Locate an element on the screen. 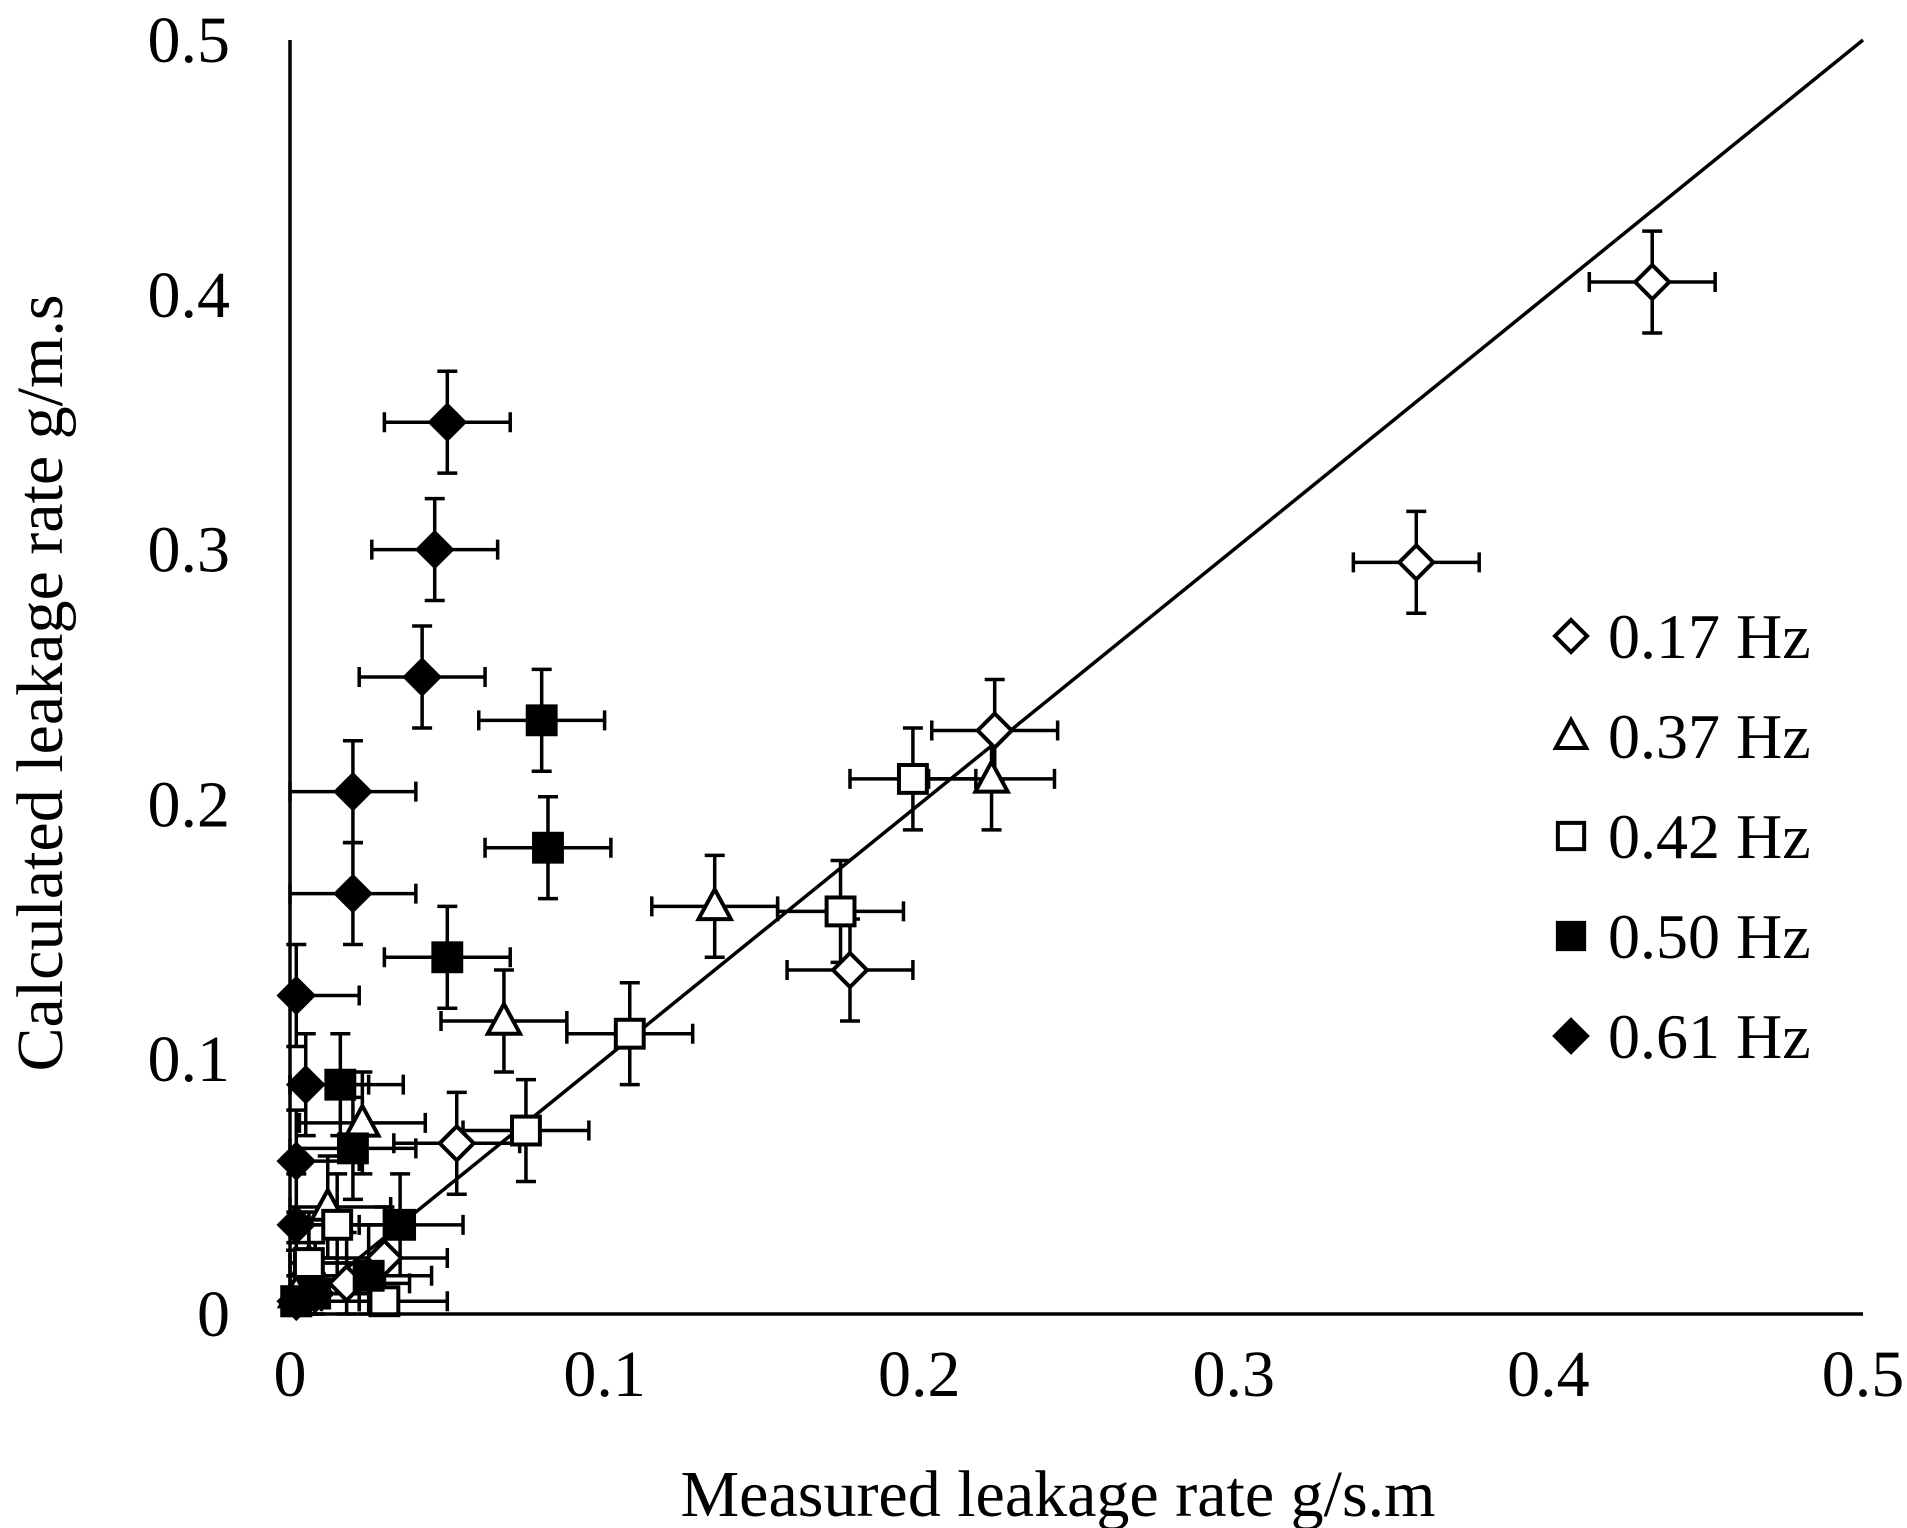 The height and width of the screenshot is (1528, 1907). legend-label-0-50-hz: 0.50 Hz is located at coordinates (1709, 936).